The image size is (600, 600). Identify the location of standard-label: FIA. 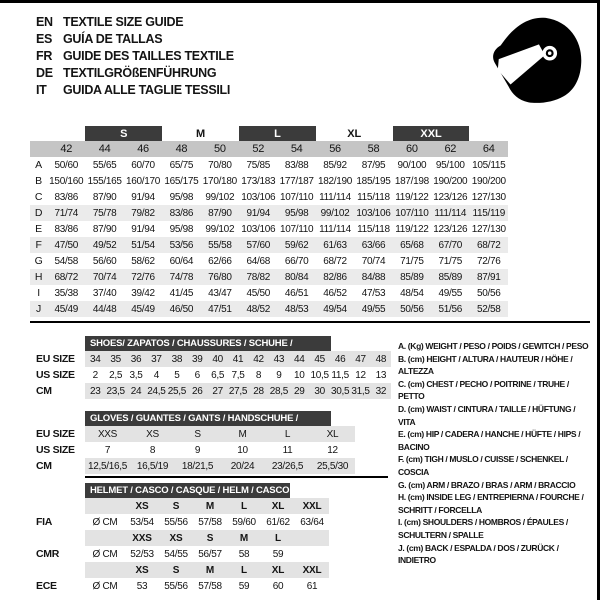
(44, 522).